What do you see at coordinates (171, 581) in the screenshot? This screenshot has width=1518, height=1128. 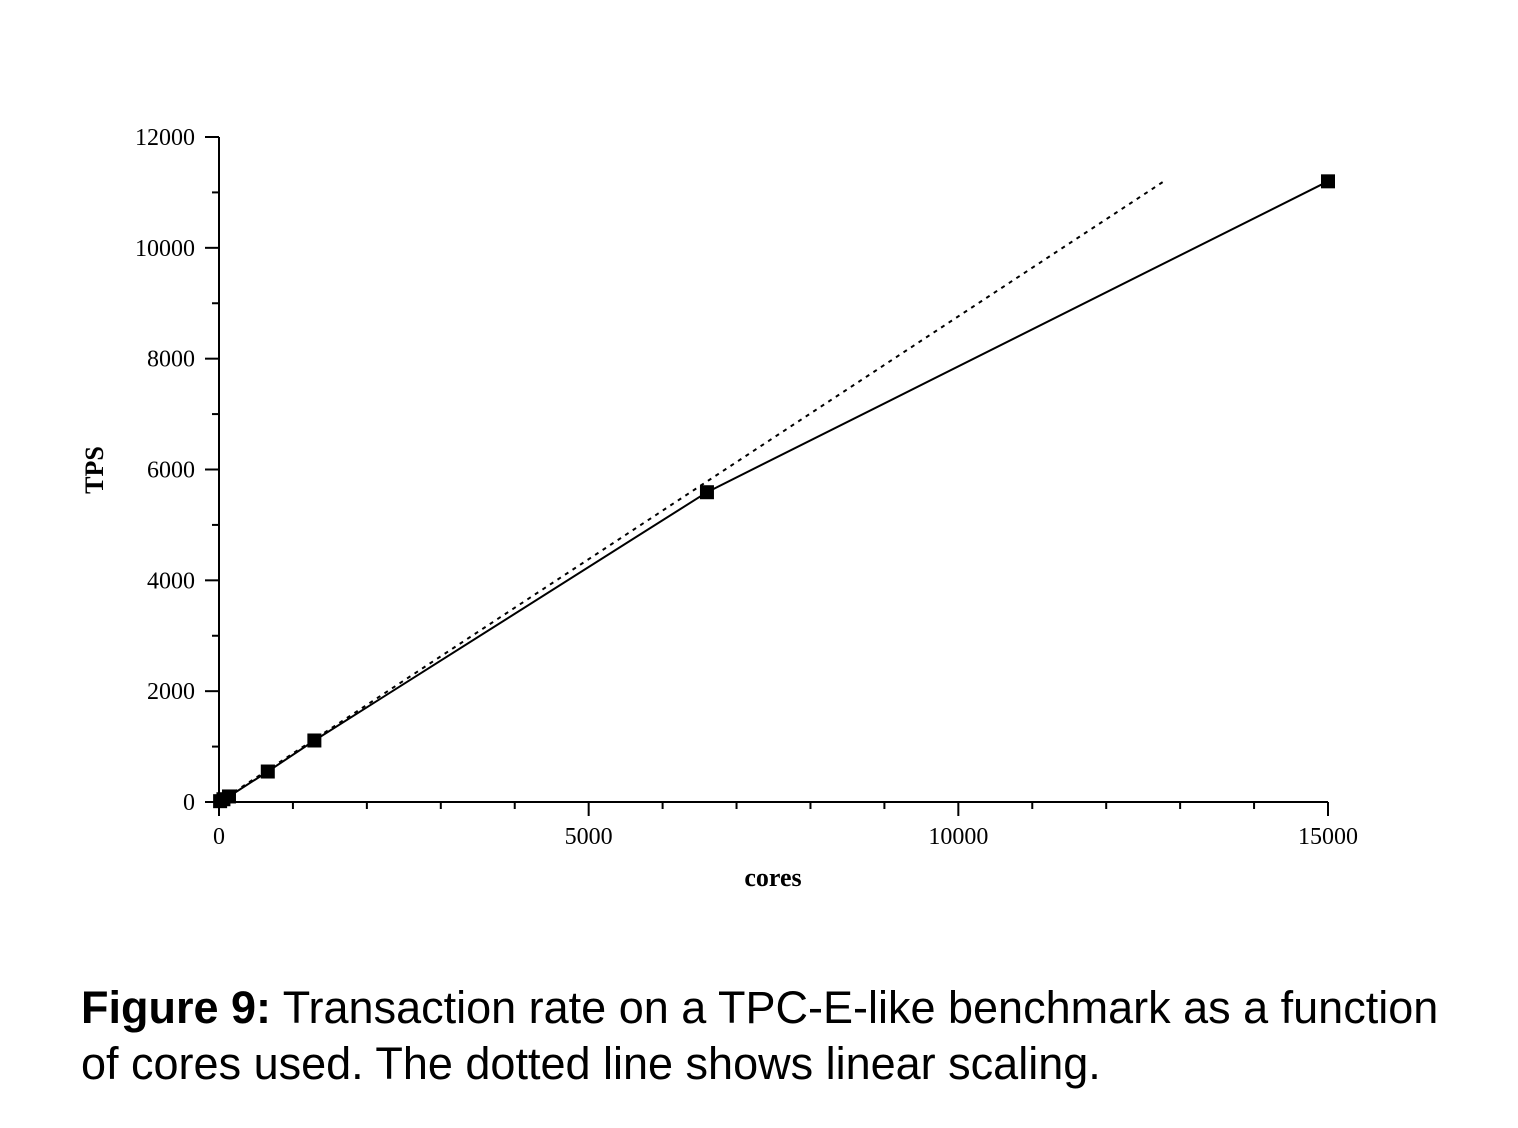 I see `y-tick-label: 4000` at bounding box center [171, 581].